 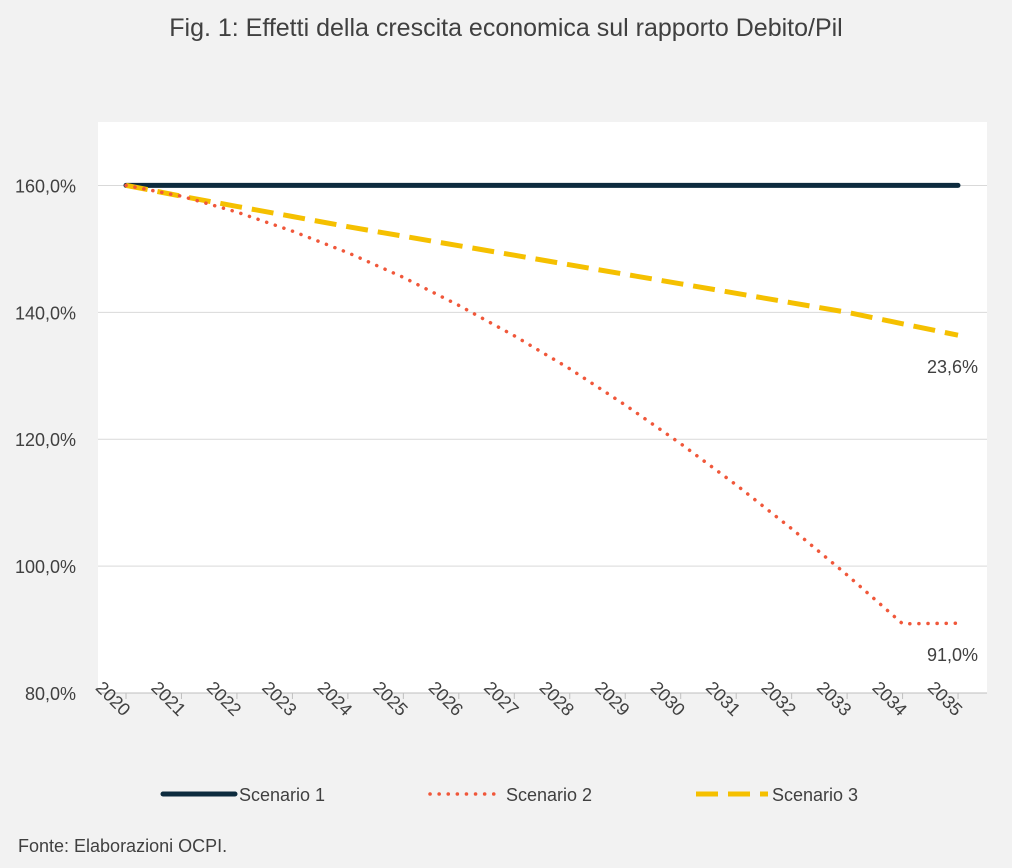 I want to click on y-axis-labels: 80,0% 100,0% 120,0% 140,0% 160,0%, so click(x=45, y=440).